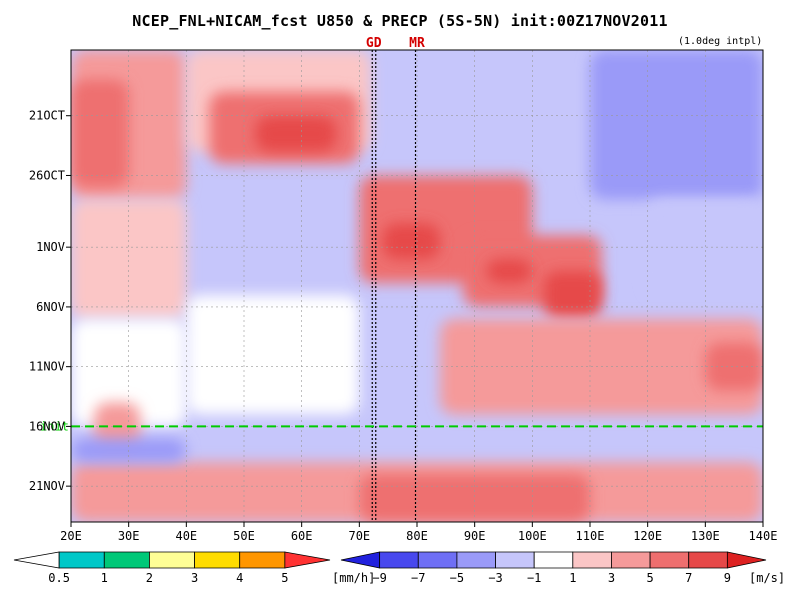 The image size is (800, 600). What do you see at coordinates (417, 43) in the screenshot?
I see `site-label-1: MR` at bounding box center [417, 43].